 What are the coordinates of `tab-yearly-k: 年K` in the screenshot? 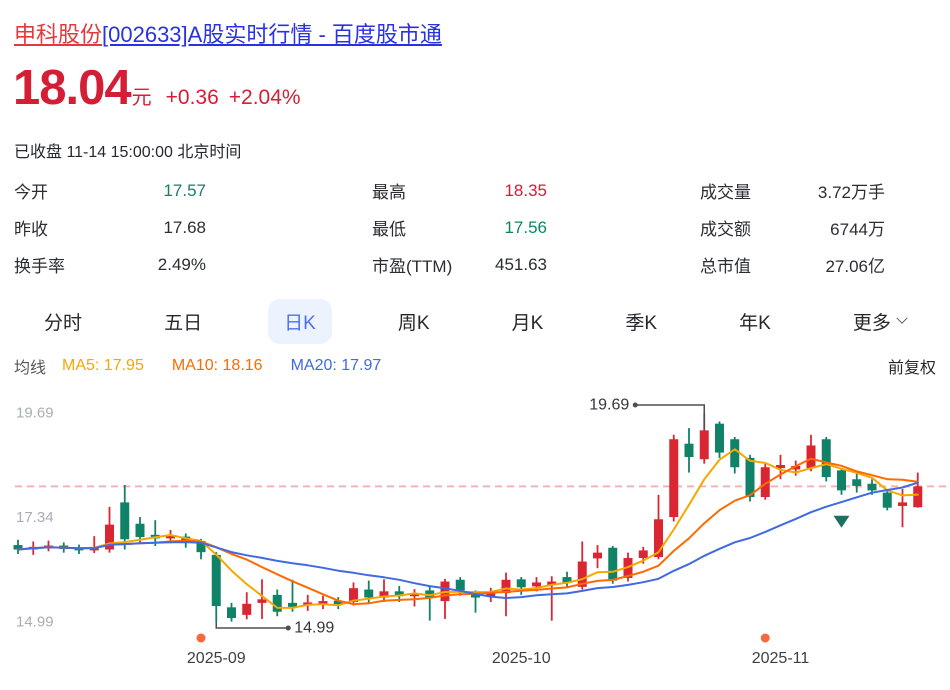 It's located at (755, 323).